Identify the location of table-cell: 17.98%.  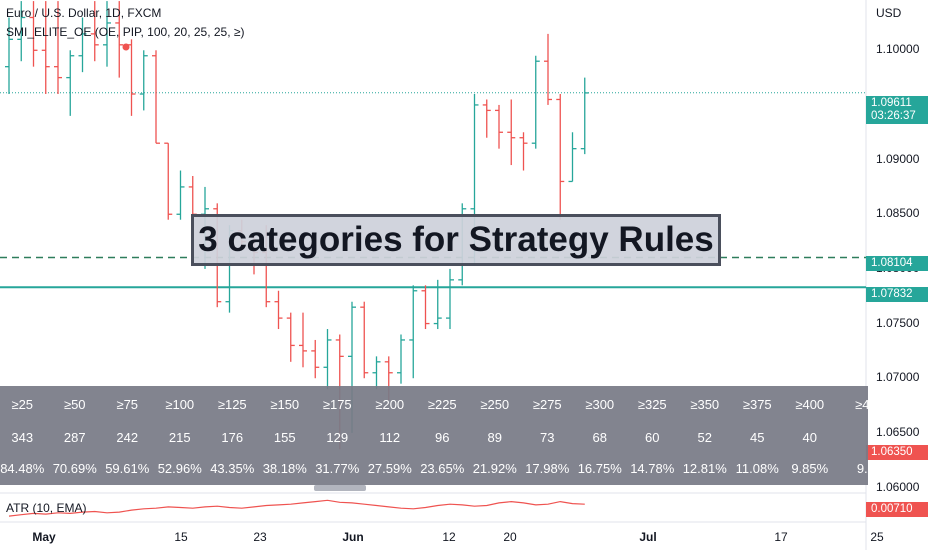
(547, 468).